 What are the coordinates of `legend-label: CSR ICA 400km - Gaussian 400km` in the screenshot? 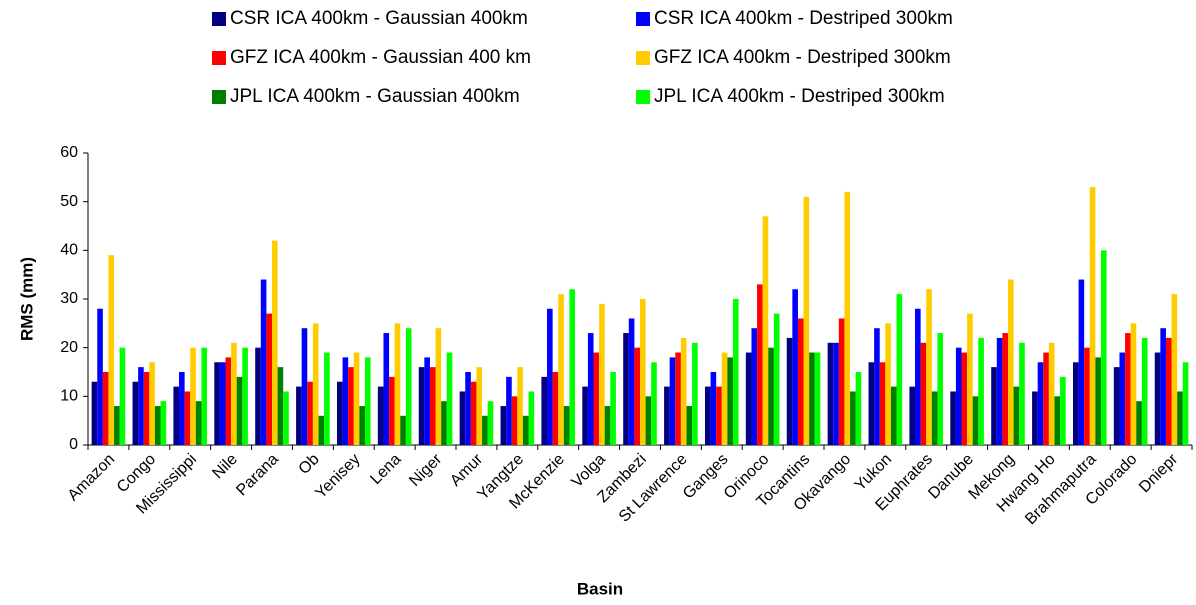 It's located at (379, 18).